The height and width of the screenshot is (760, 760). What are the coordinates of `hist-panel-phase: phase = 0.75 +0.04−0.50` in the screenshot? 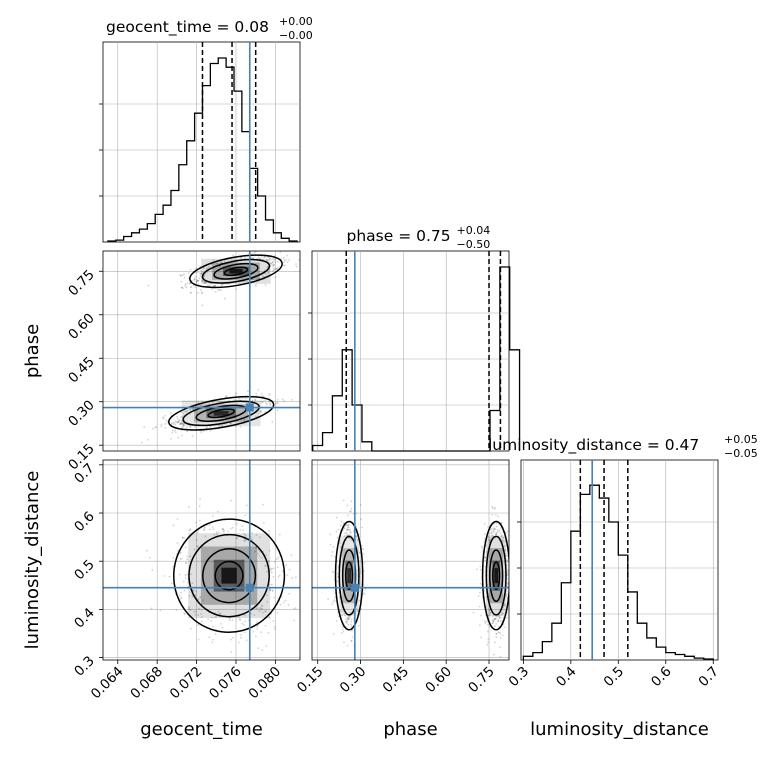 It's located at (414, 338).